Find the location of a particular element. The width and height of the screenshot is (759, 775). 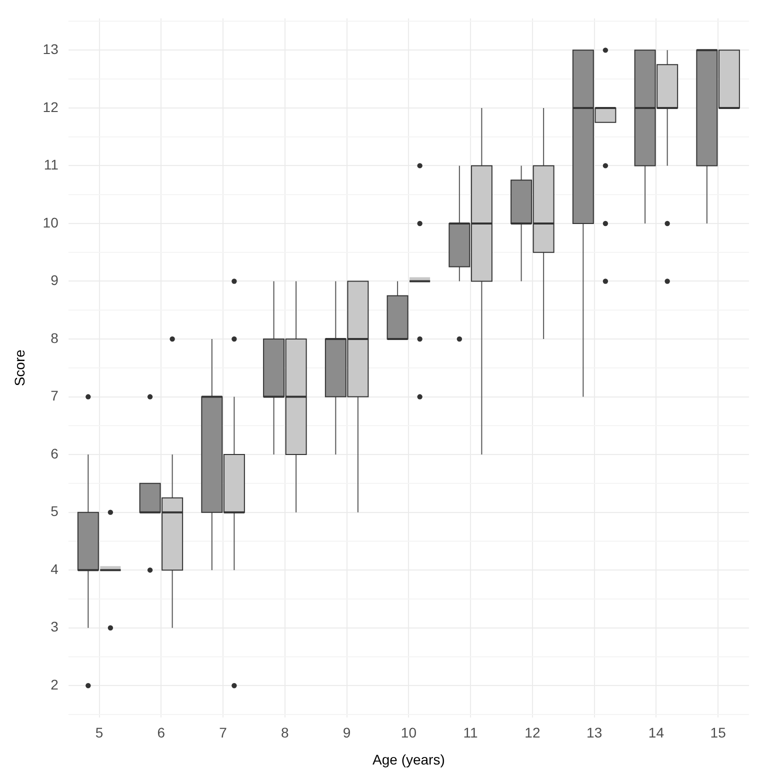

y-tick-label: 12 is located at coordinates (50, 106).